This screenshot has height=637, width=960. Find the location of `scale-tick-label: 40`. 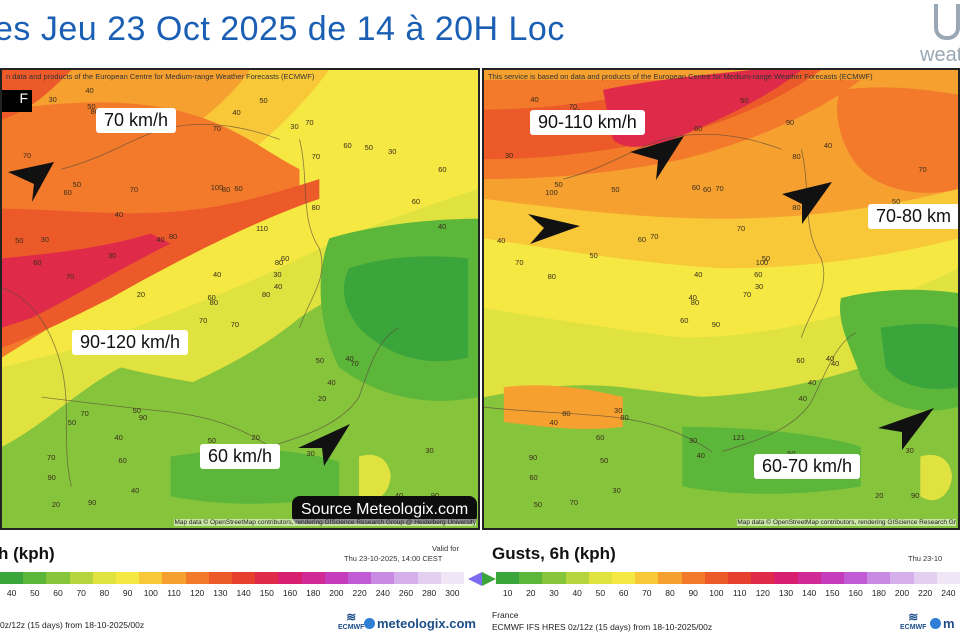

scale-tick-label: 40 is located at coordinates (11, 593).